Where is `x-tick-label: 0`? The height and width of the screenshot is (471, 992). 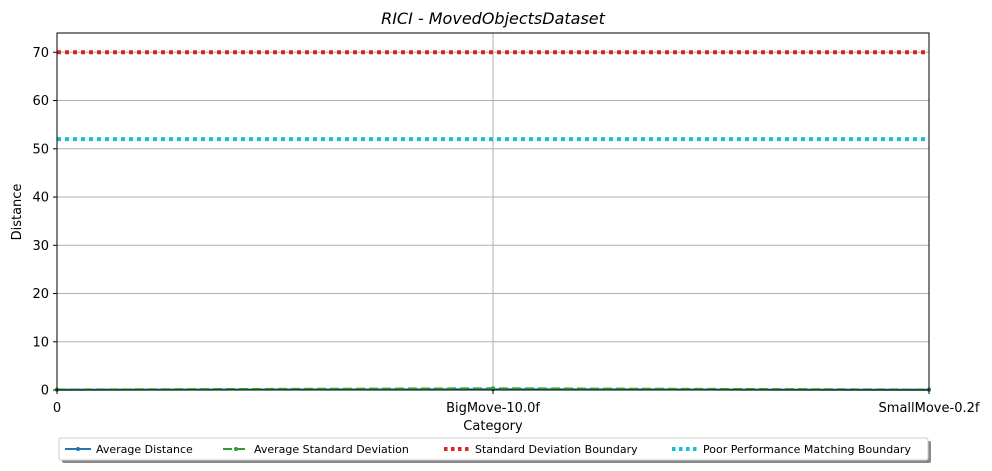 x-tick-label: 0 is located at coordinates (57, 408).